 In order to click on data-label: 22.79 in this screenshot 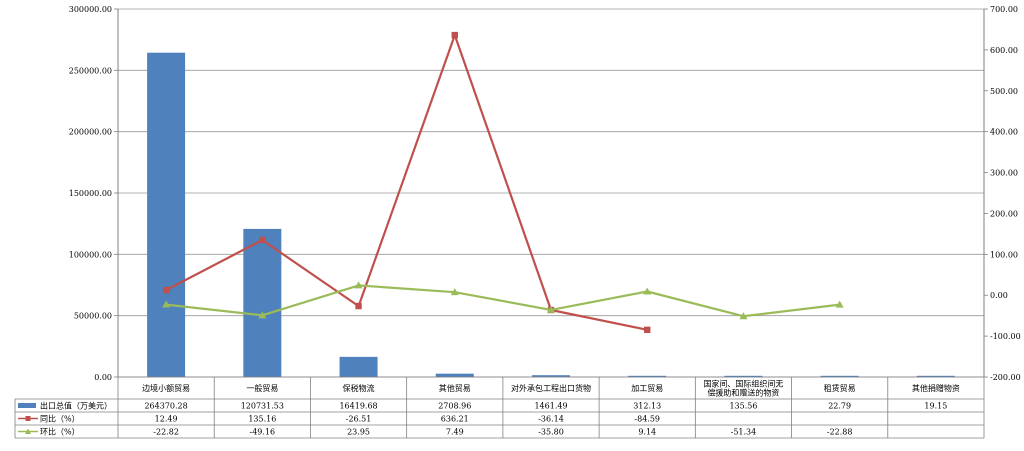, I will do `click(839, 406)`.